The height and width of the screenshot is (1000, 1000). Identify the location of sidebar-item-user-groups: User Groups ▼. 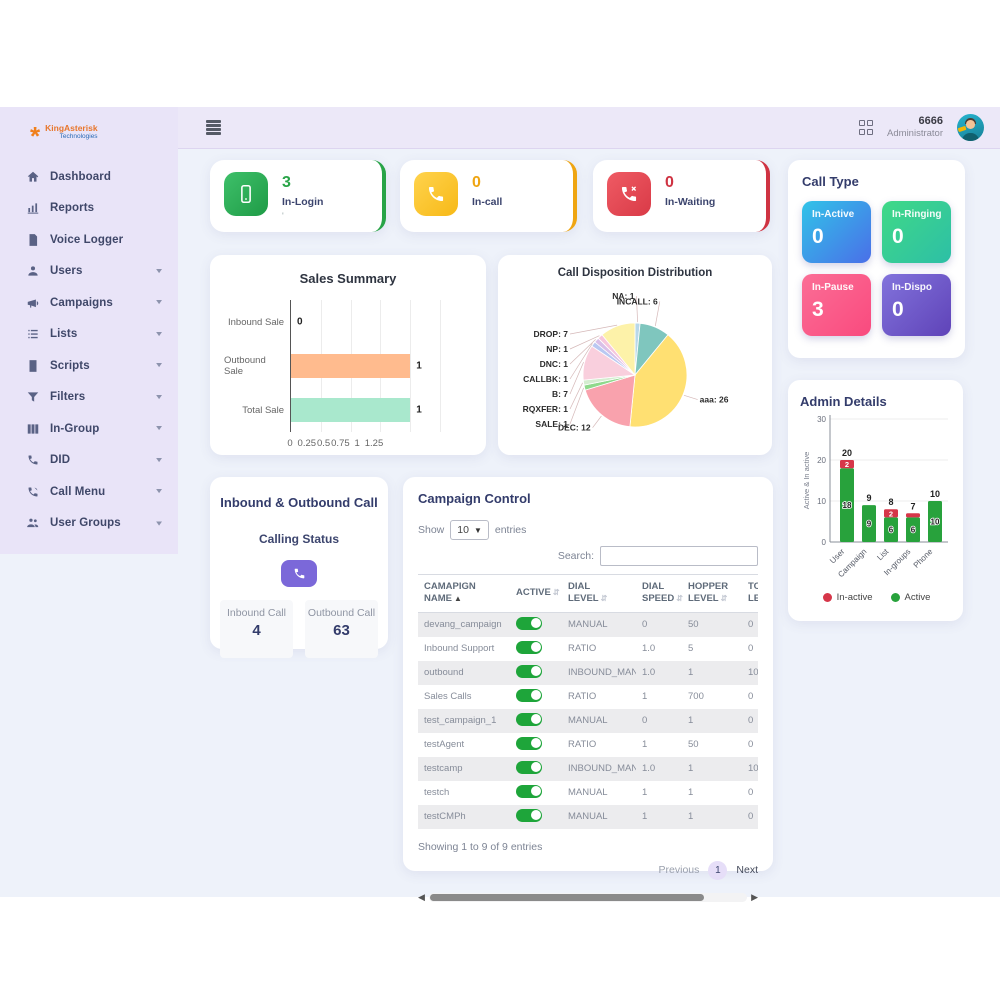
(89, 524).